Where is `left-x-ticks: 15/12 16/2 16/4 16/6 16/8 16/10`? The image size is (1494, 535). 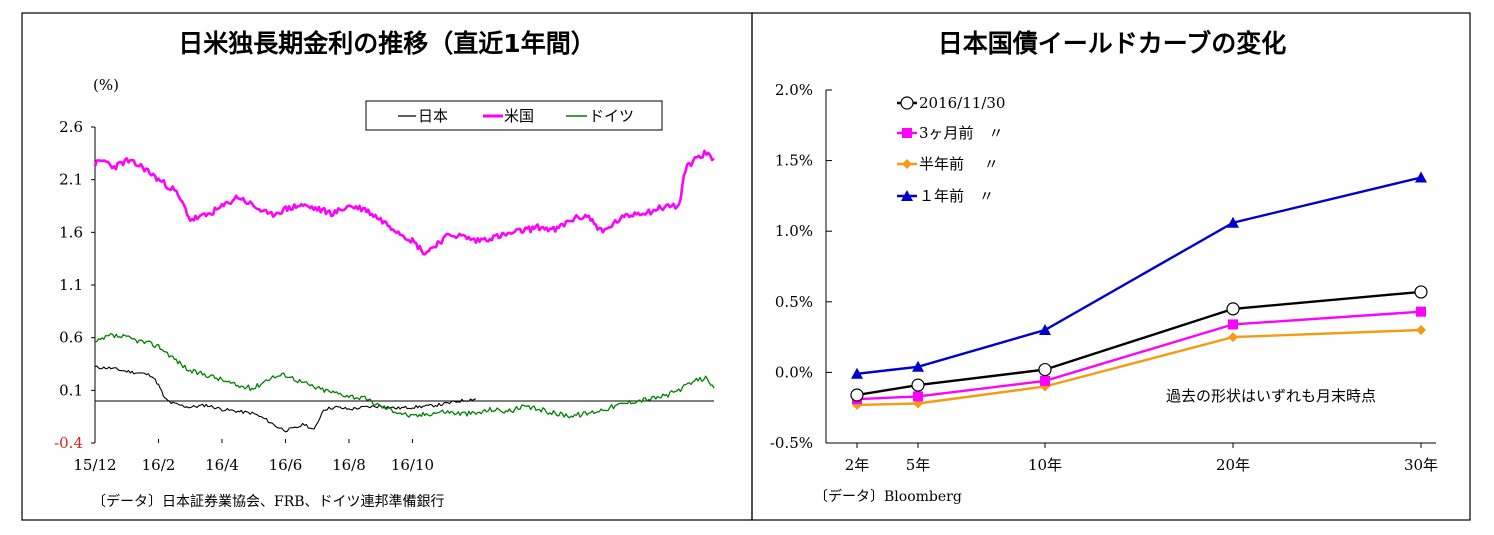 left-x-ticks: 15/12 16/2 16/4 16/6 16/8 16/10 is located at coordinates (253, 456).